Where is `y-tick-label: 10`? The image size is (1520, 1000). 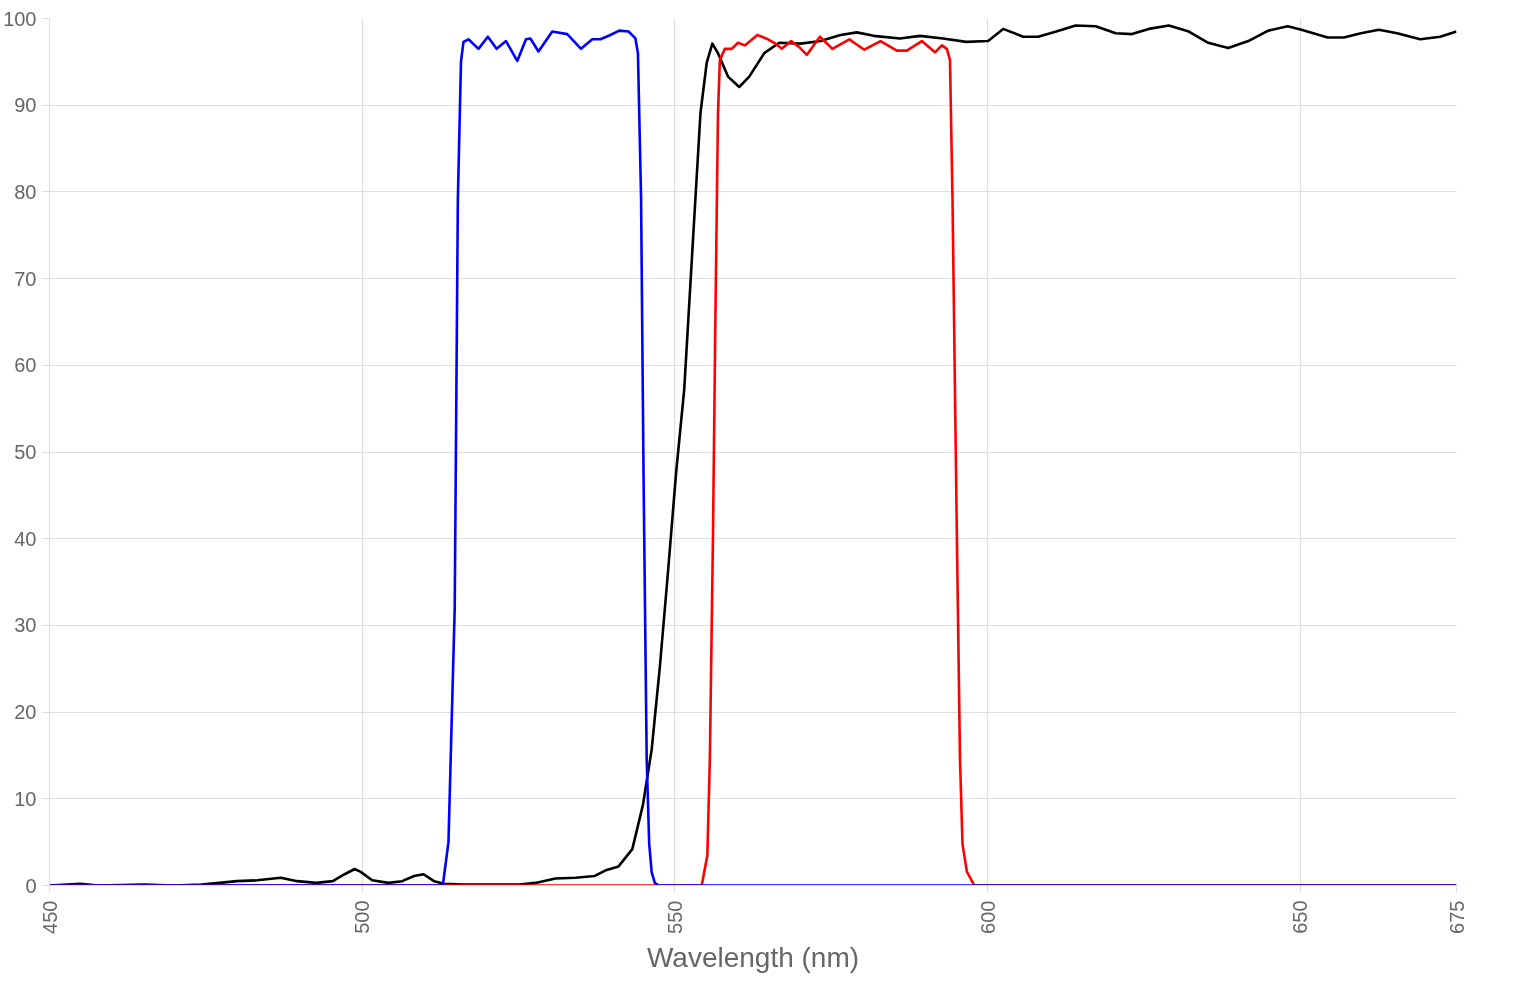 y-tick-label: 10 is located at coordinates (25, 798).